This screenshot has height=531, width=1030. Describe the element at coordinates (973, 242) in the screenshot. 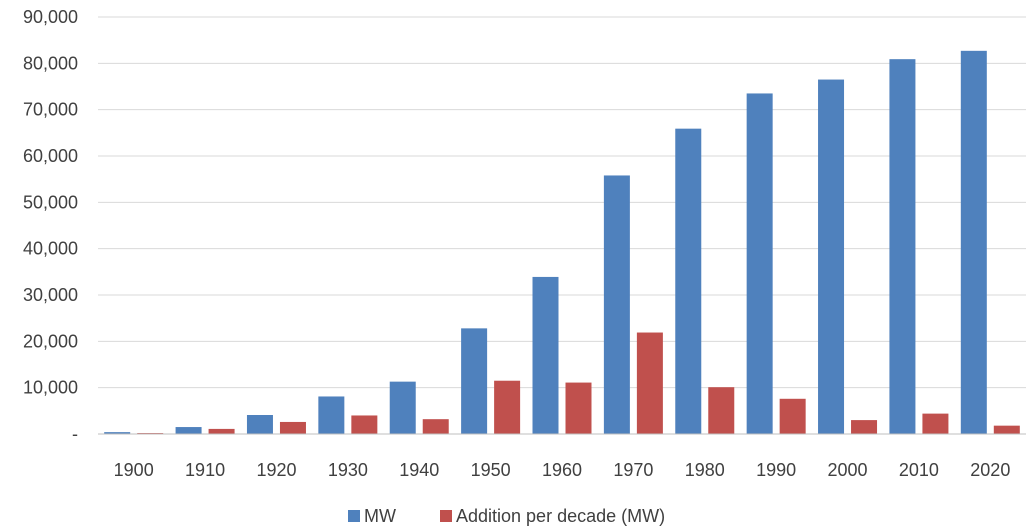

I see `bar-mw-2020` at that location.